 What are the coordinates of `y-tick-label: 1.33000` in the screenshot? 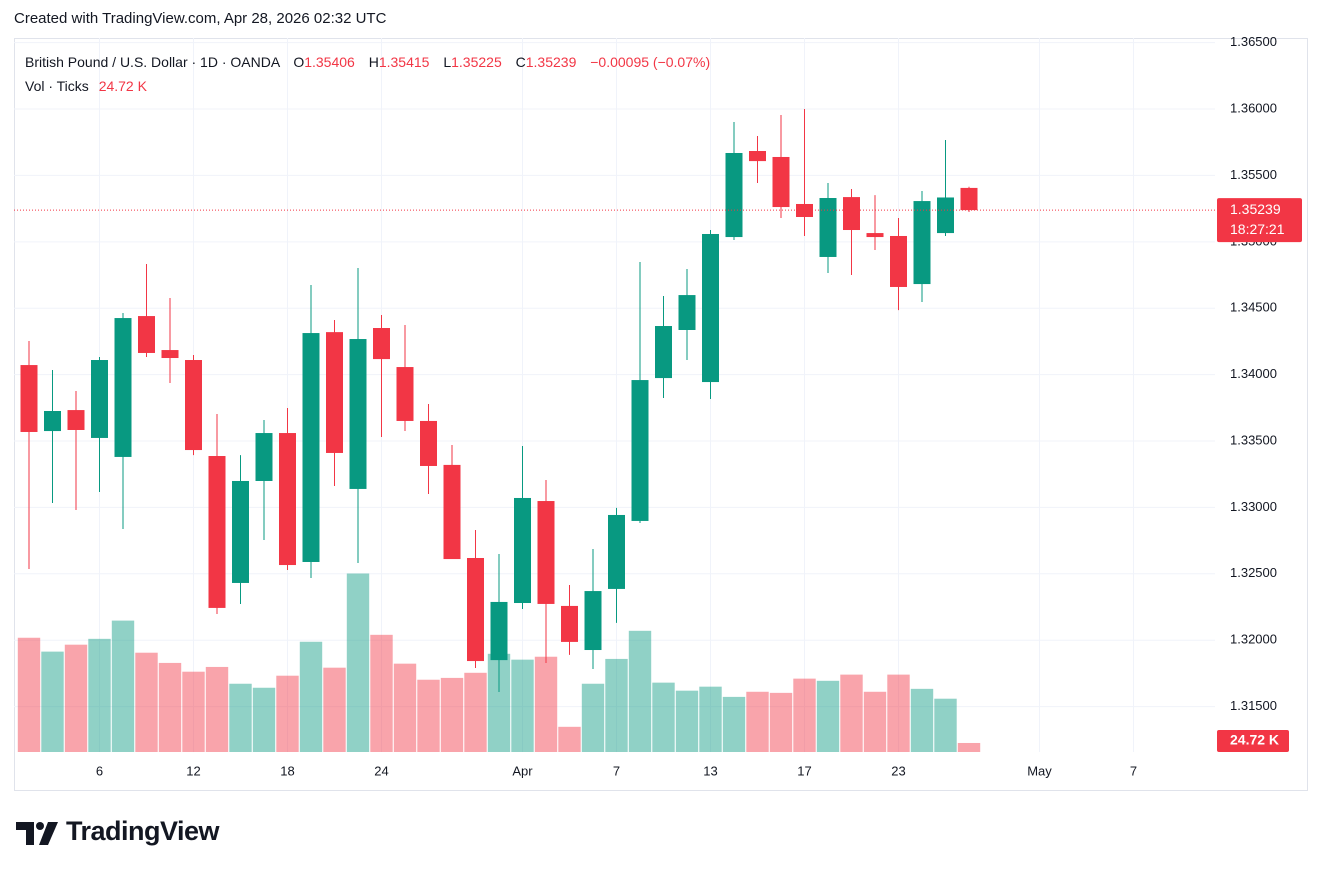 It's located at (1253, 506).